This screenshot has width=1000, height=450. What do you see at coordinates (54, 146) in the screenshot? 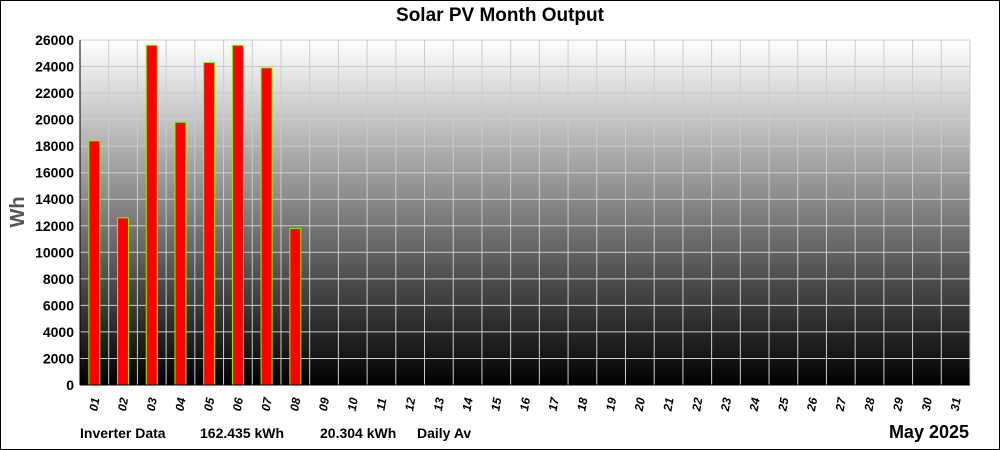
I see `y-tick-label: 18000` at bounding box center [54, 146].